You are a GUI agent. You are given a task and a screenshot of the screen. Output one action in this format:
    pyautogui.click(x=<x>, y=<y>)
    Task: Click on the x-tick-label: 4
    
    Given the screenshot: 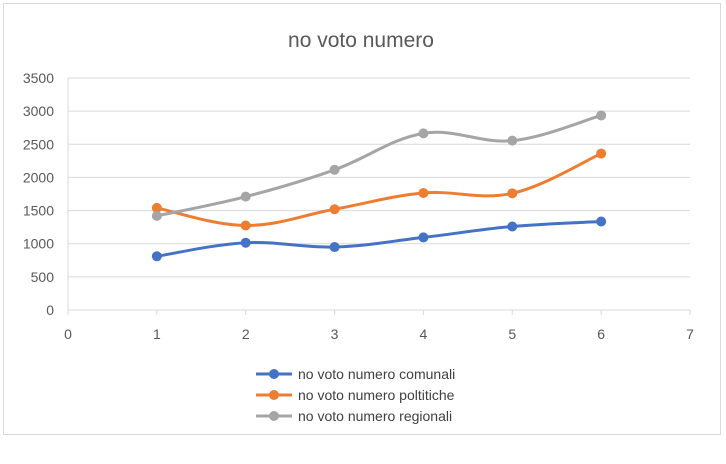 What is the action you would take?
    pyautogui.click(x=424, y=334)
    